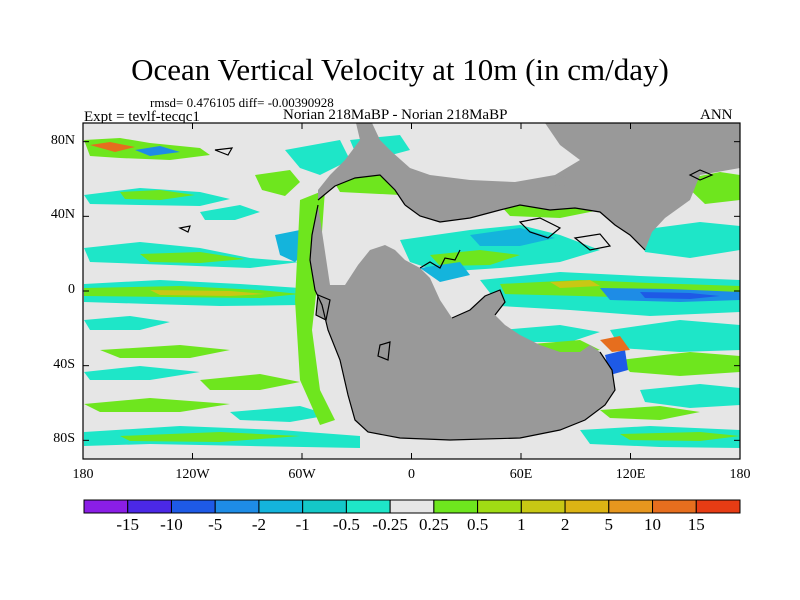  I want to click on x-tick-label: 120W, so click(192, 474).